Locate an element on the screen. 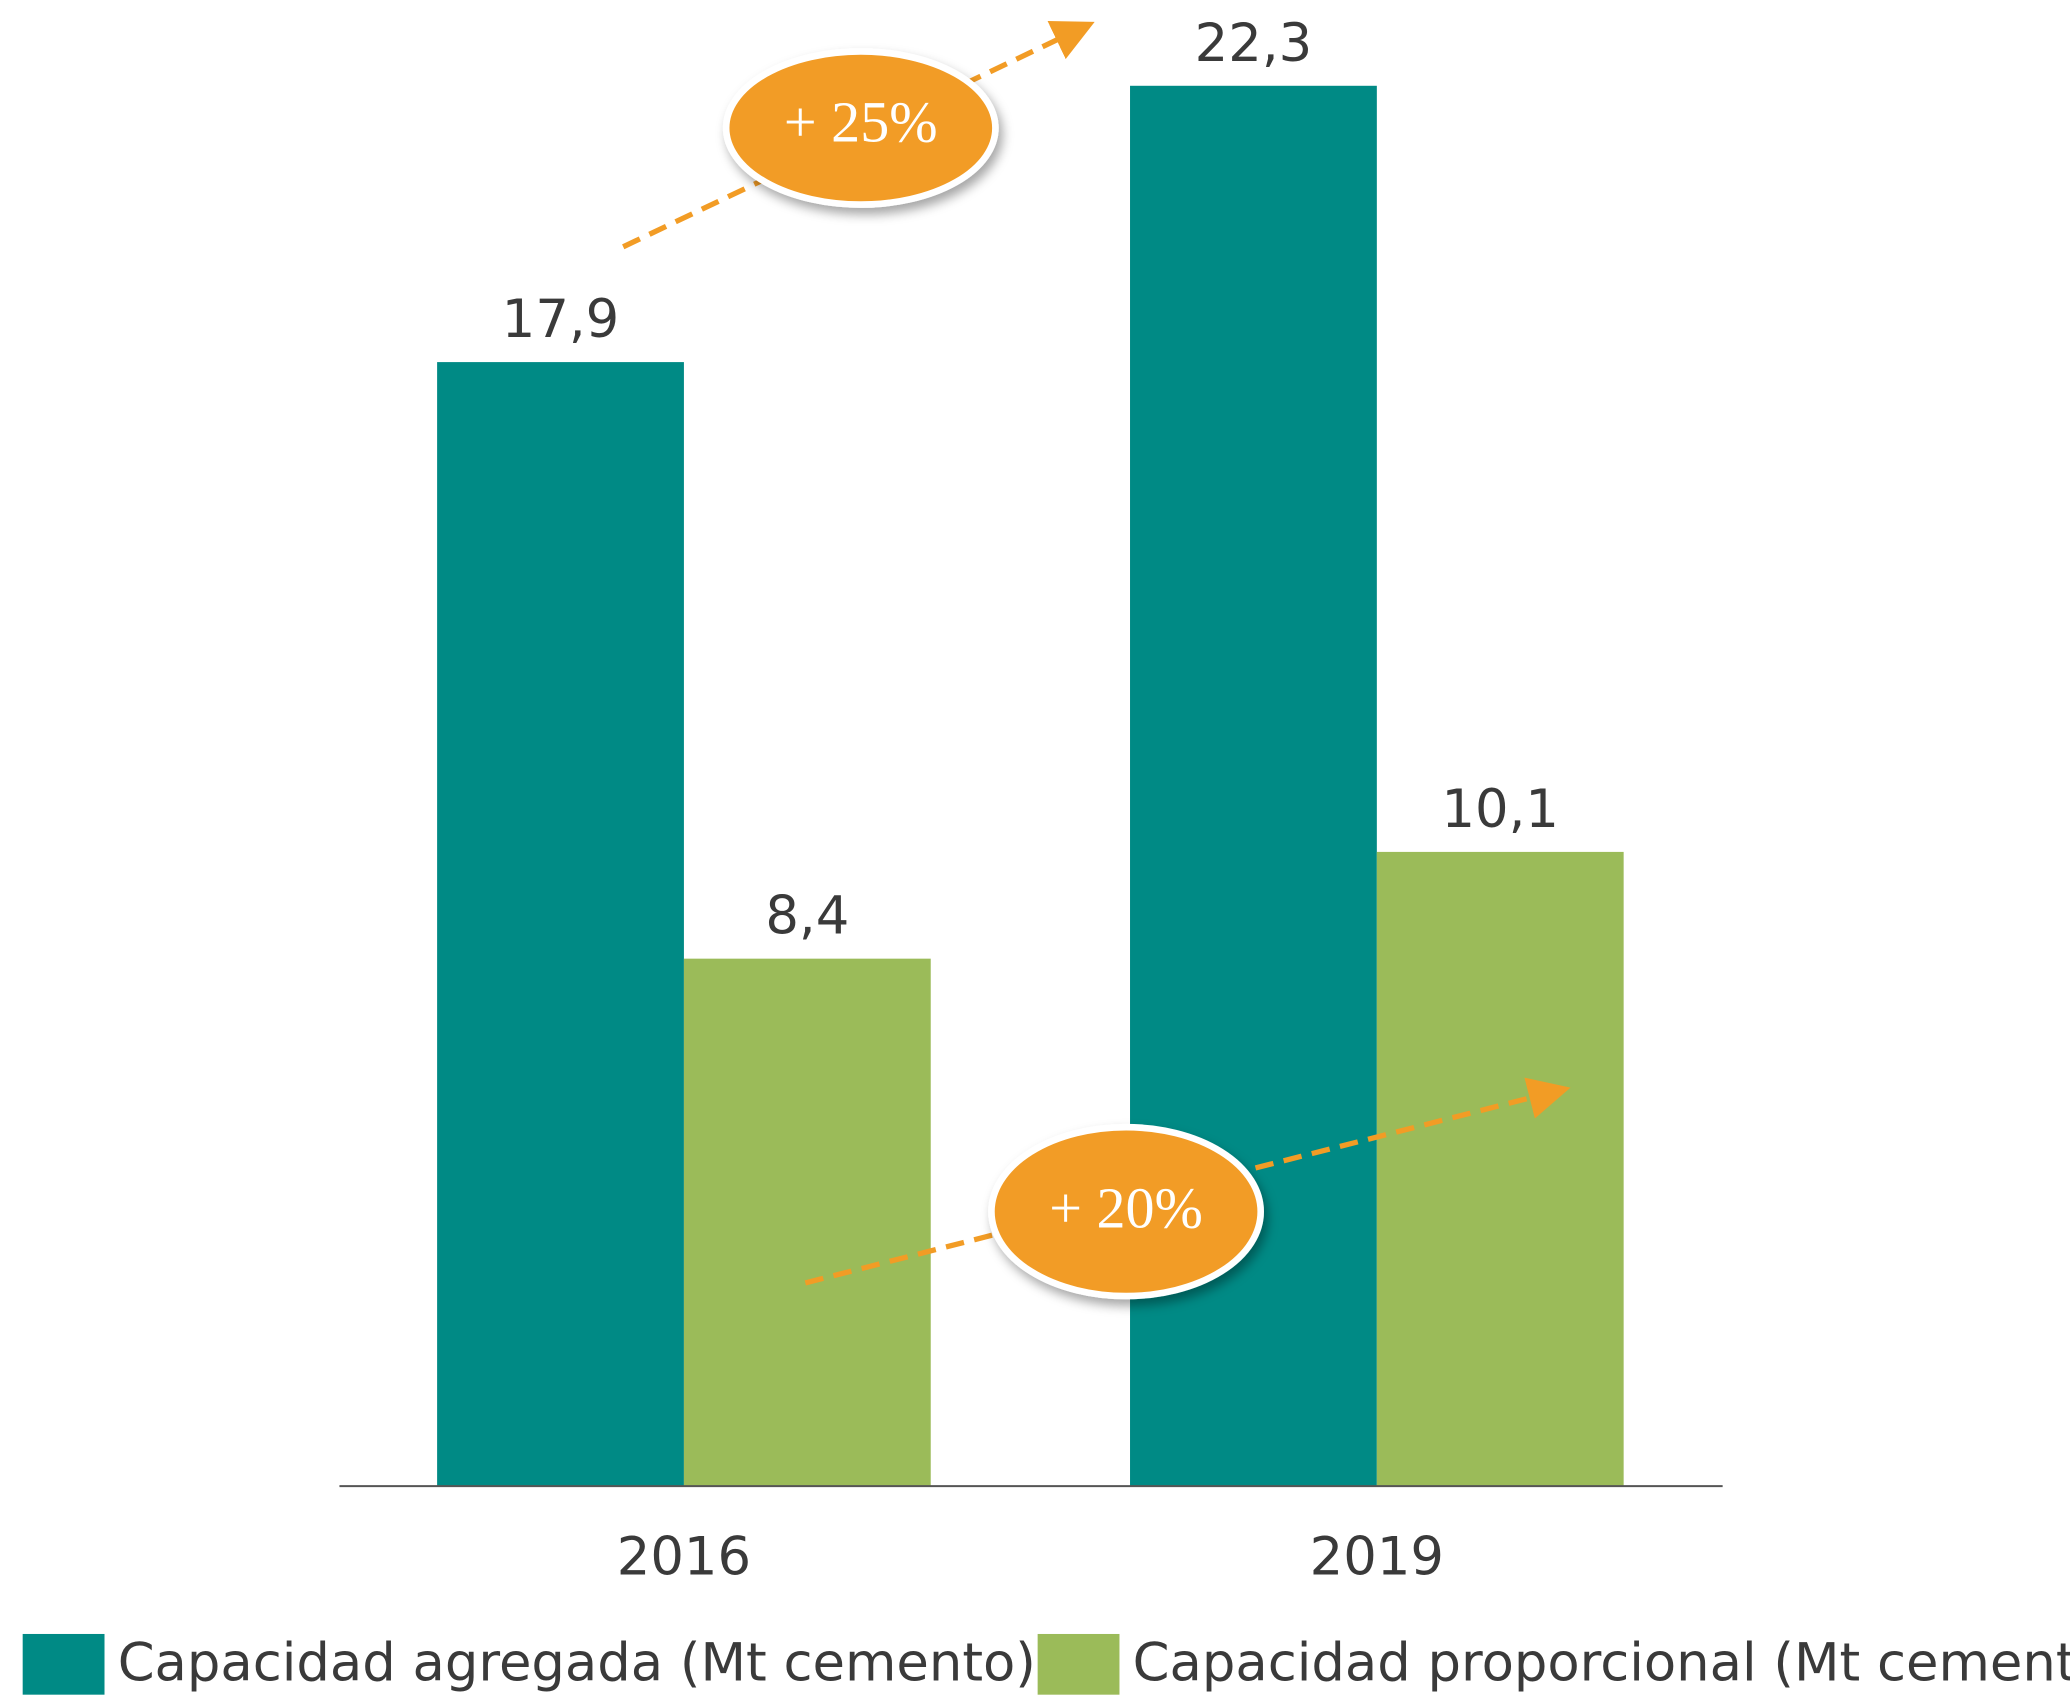 The image size is (2070, 1696). annotation: + 25% is located at coordinates (861, 121).